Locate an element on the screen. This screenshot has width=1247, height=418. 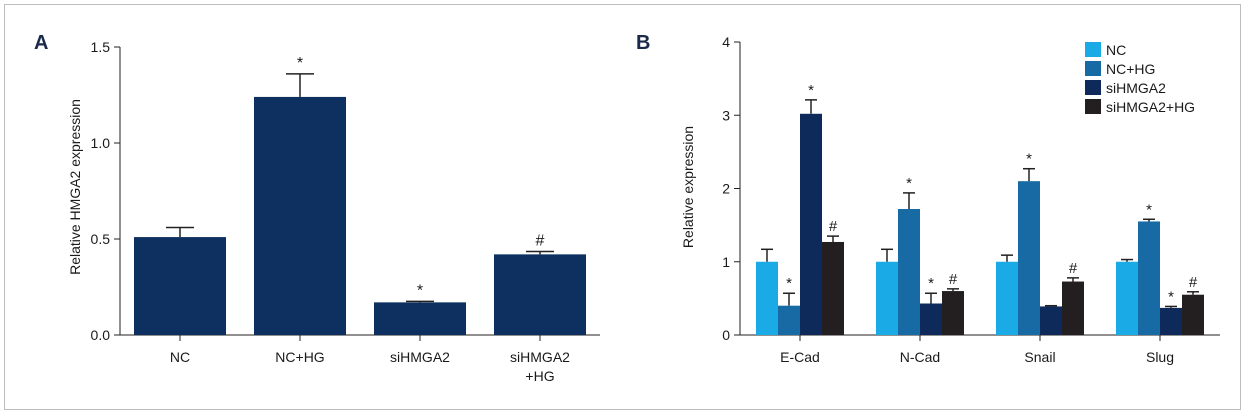
panel-a-label: A is located at coordinates (41, 43).